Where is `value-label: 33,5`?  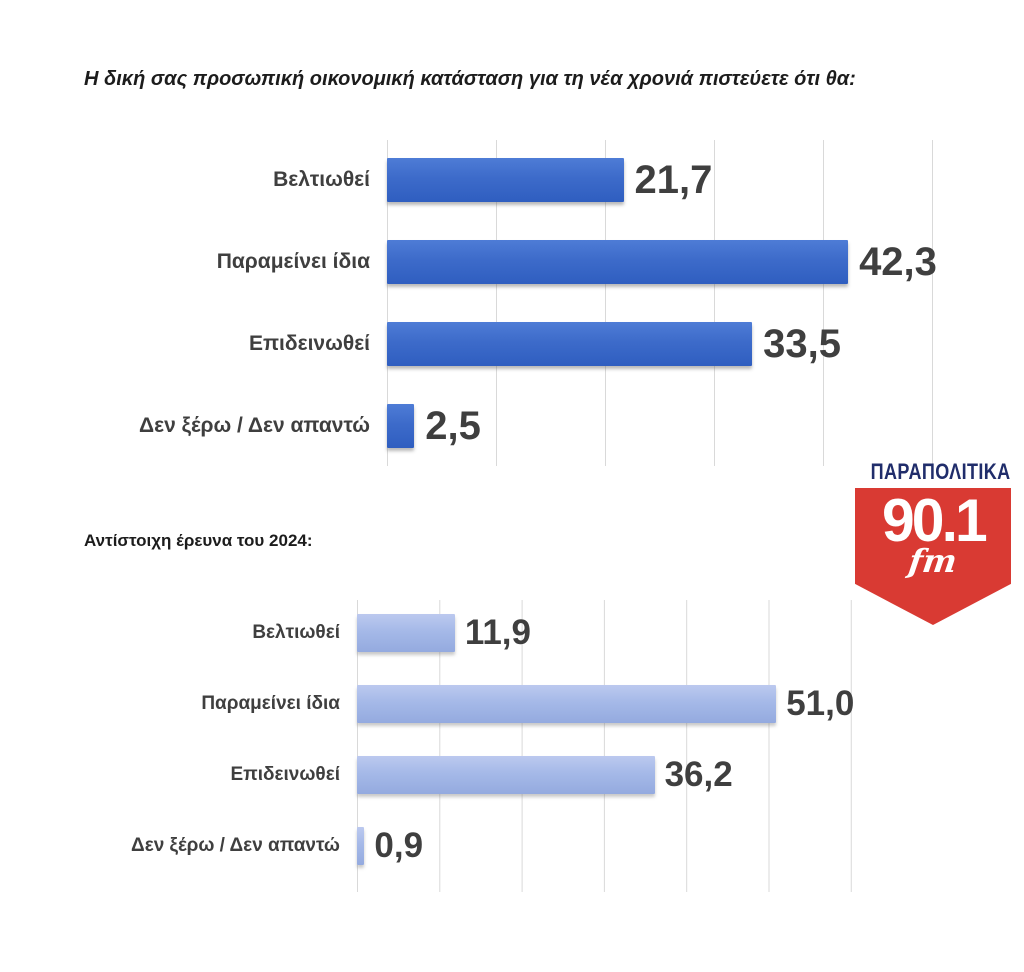
value-label: 33,5 is located at coordinates (802, 343).